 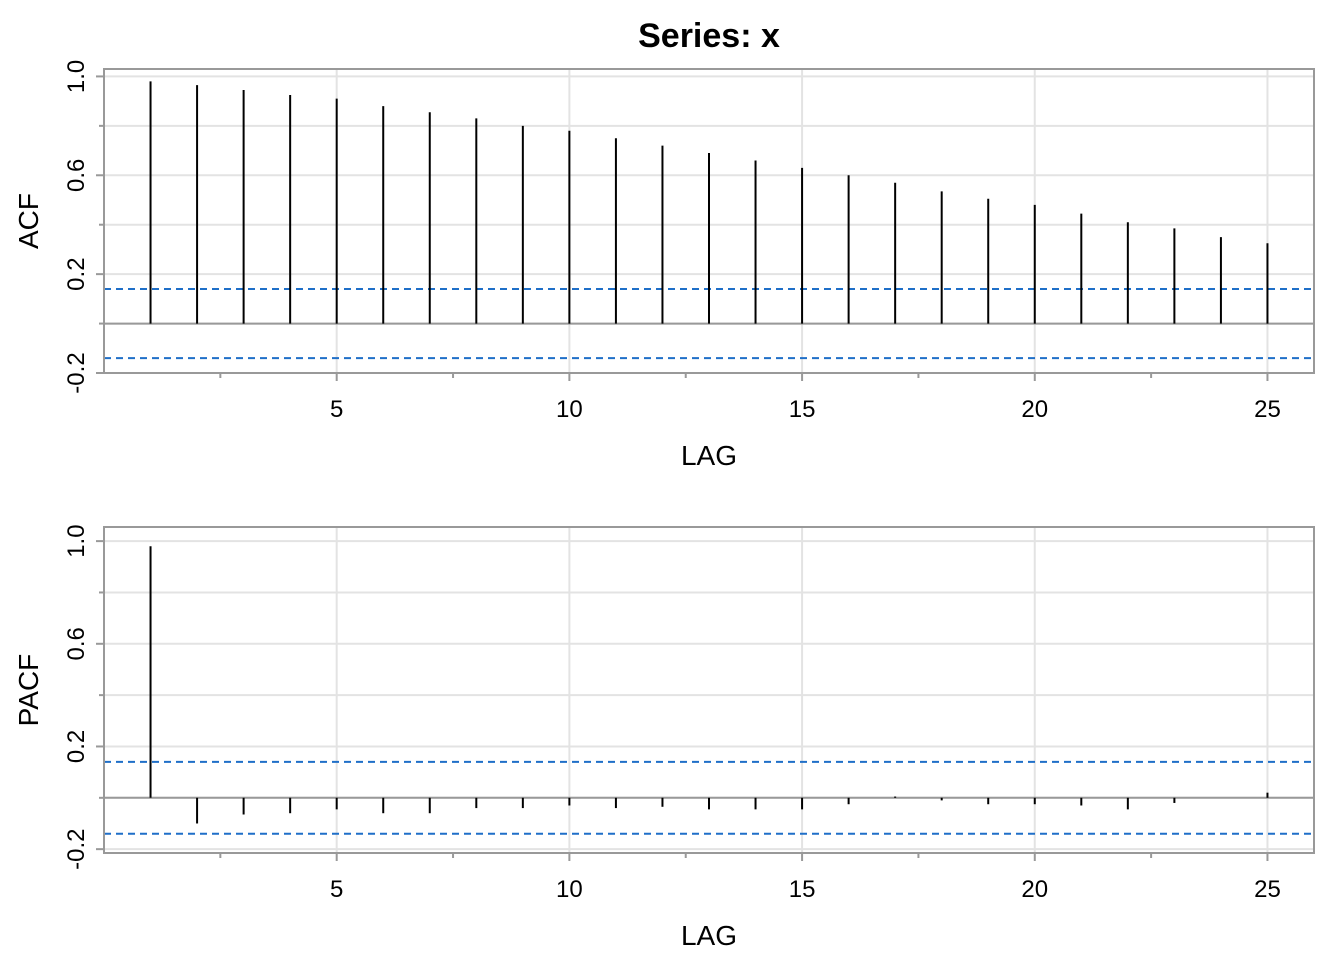 I want to click on chart-title: Series: x, so click(x=709, y=36).